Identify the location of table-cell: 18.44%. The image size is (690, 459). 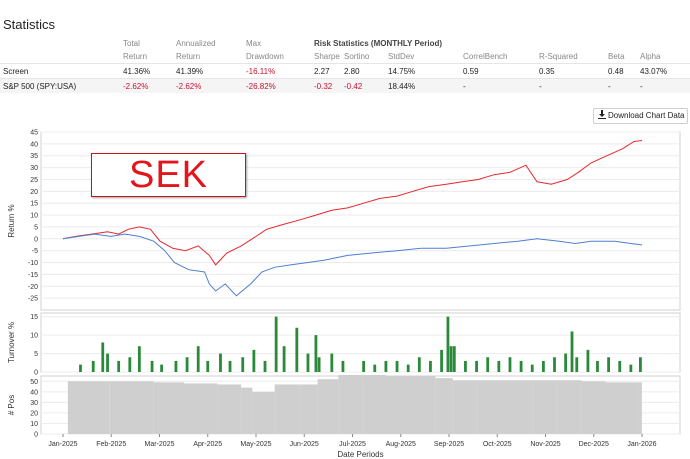
(422, 85).